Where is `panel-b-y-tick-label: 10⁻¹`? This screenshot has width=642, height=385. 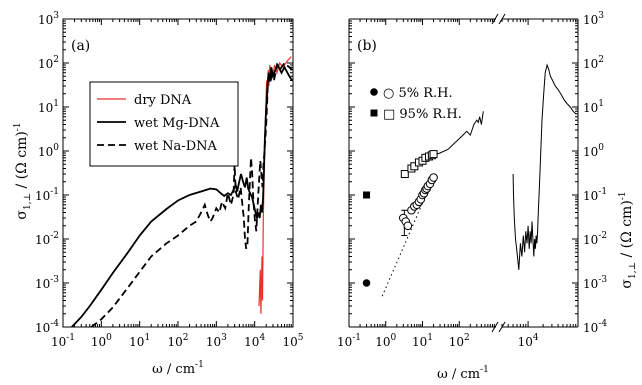 panel-b-y-tick-label: 10⁻¹ is located at coordinates (595, 195).